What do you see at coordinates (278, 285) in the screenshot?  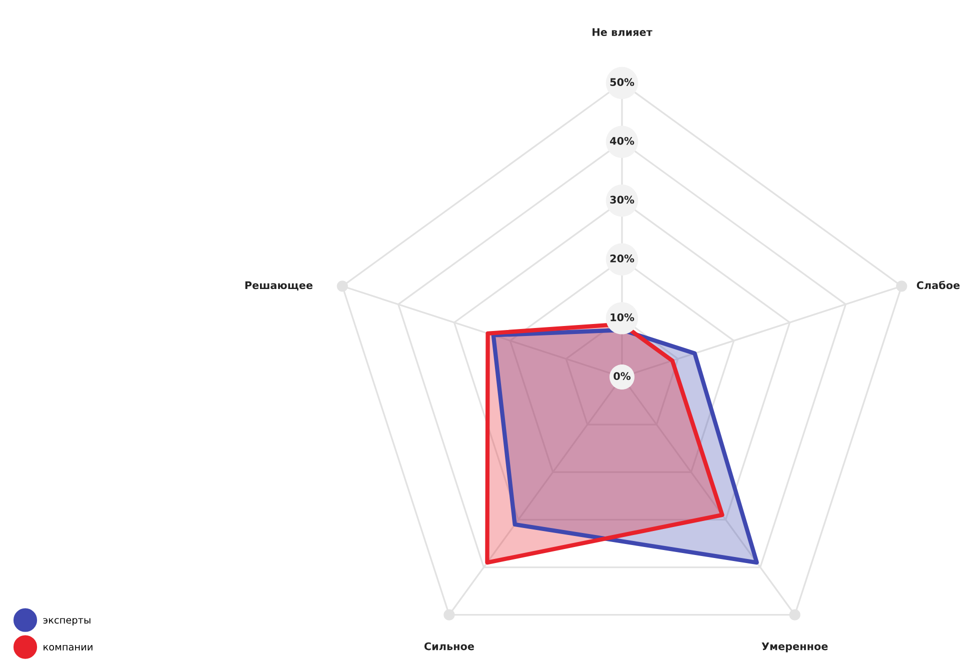 I see `spoke-label: Решающее` at bounding box center [278, 285].